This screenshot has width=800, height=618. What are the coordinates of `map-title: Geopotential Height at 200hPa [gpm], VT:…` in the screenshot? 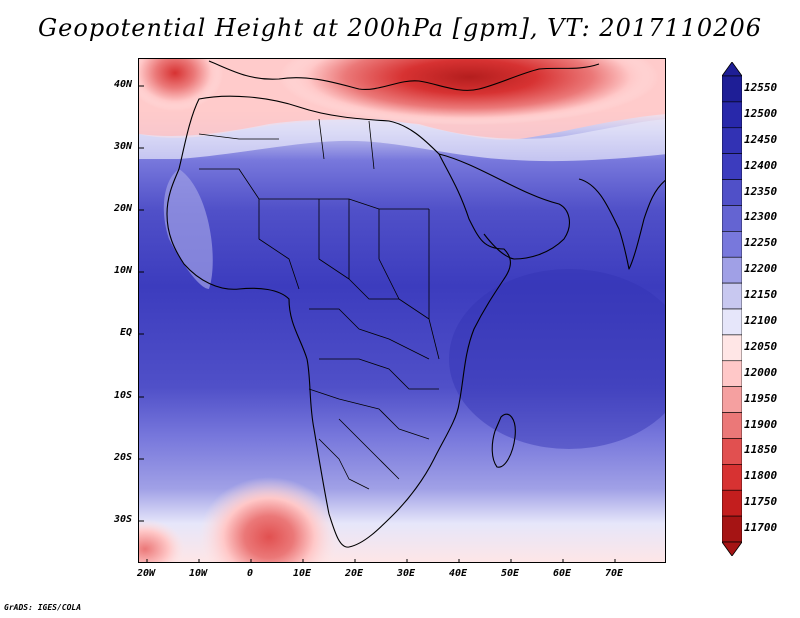 It's located at (400, 28).